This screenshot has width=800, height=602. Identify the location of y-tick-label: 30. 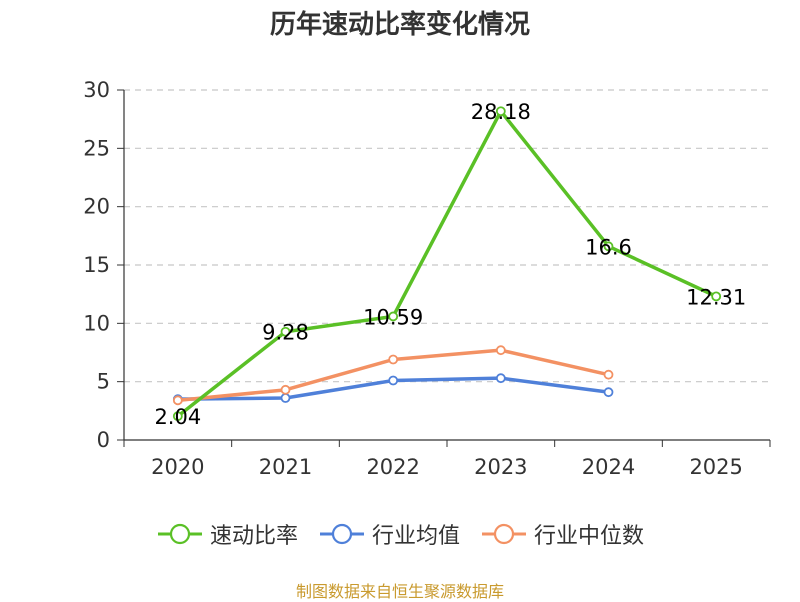
(96, 90).